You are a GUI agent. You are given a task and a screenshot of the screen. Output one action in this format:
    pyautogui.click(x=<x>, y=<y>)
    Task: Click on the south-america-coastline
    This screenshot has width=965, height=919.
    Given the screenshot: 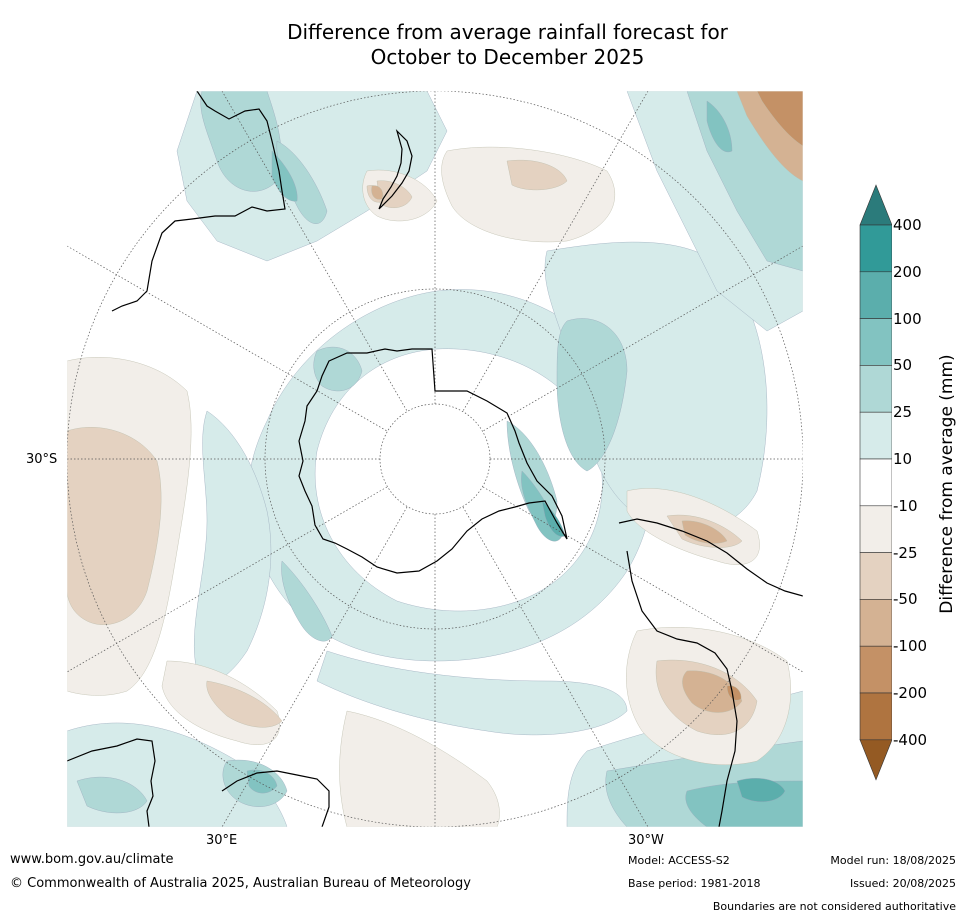 What is the action you would take?
    pyautogui.click(x=710, y=557)
    